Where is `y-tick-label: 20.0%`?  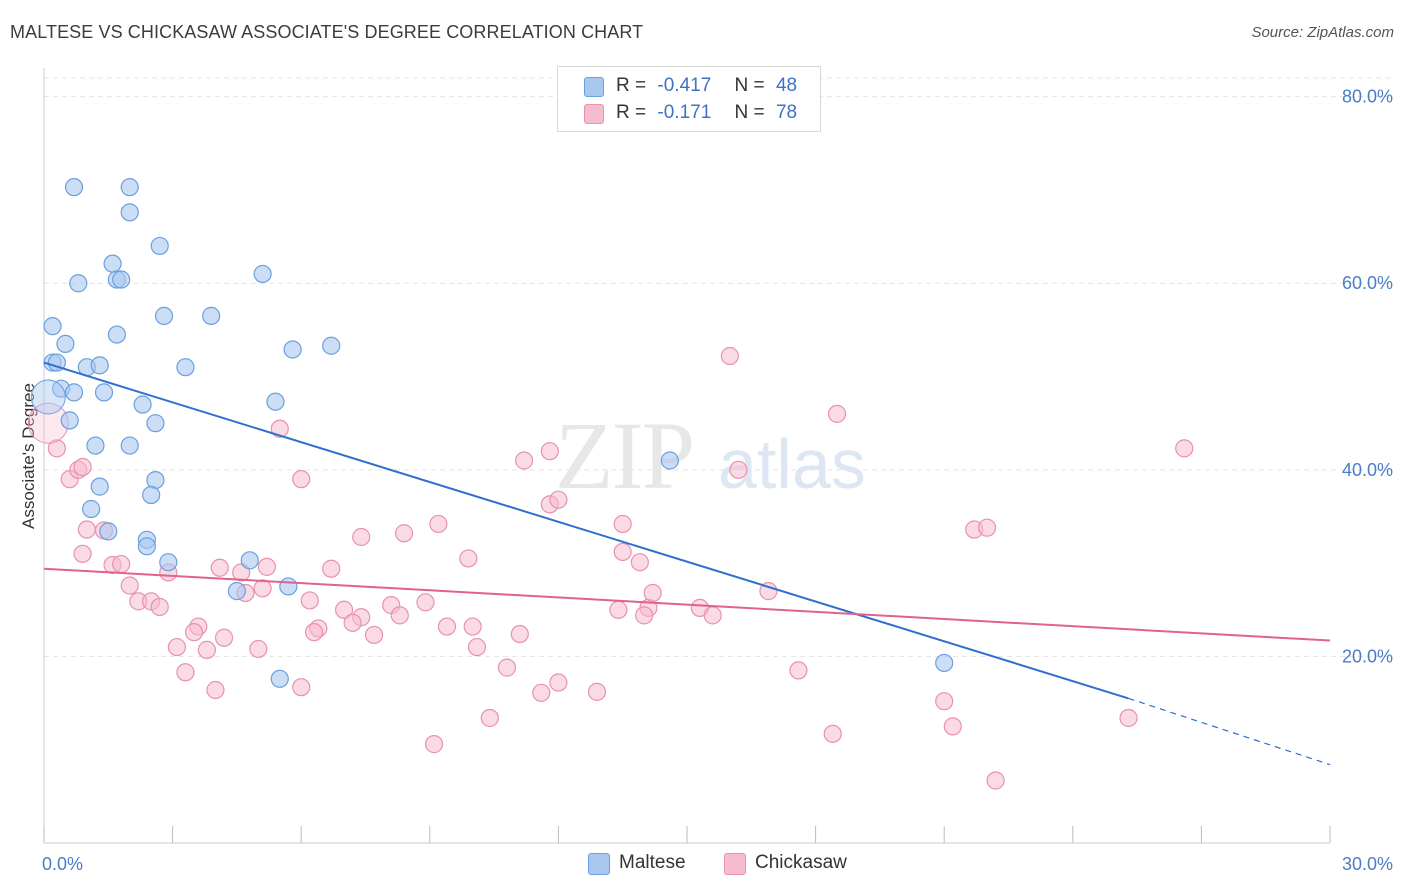
y-tick-label: 20.0% is located at coordinates (1367, 656).